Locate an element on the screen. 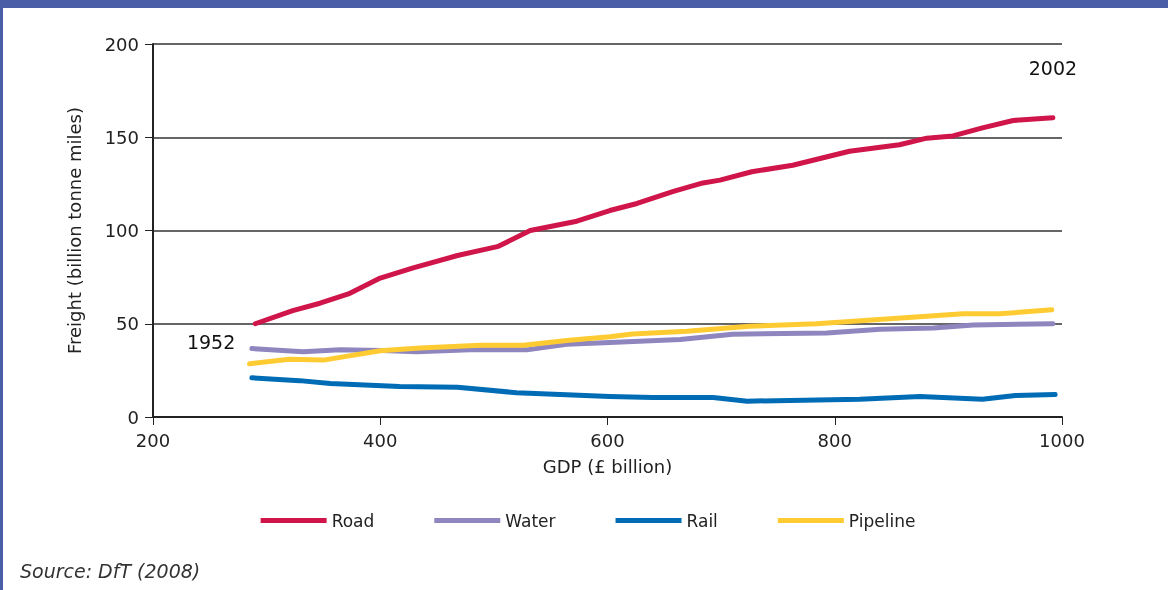 The width and height of the screenshot is (1168, 590). y-tick-label: 200 is located at coordinates (121, 44).